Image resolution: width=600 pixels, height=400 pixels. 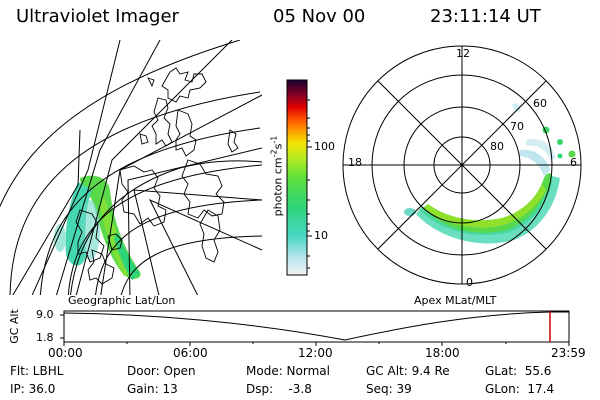 What do you see at coordinates (455, 300) in the screenshot?
I see `polar-panel-label: Apex MLat/MLT` at bounding box center [455, 300].